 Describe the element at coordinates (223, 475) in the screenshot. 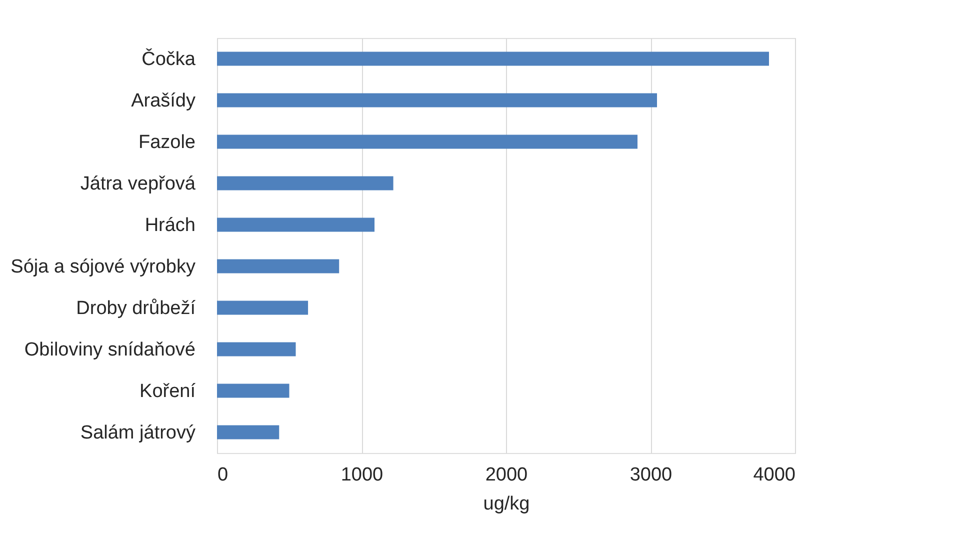

I see `x-tick-label: 0` at that location.